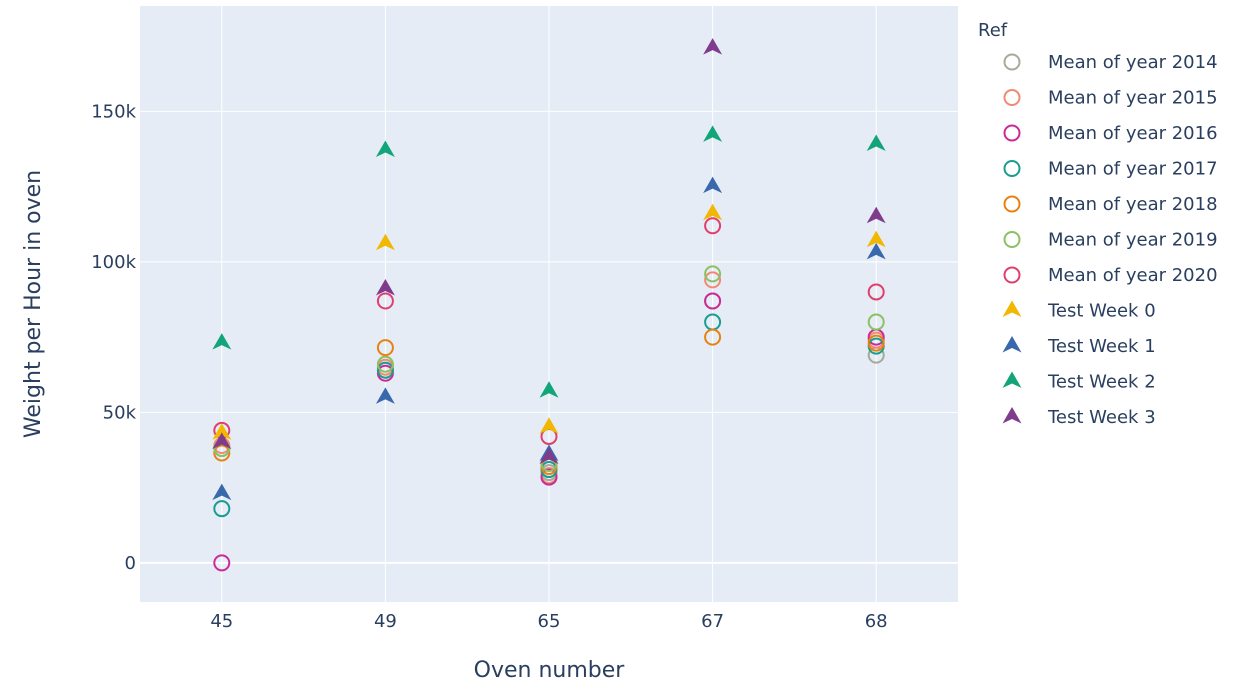  I want to click on x-axis-title: Oven number, so click(550, 670).